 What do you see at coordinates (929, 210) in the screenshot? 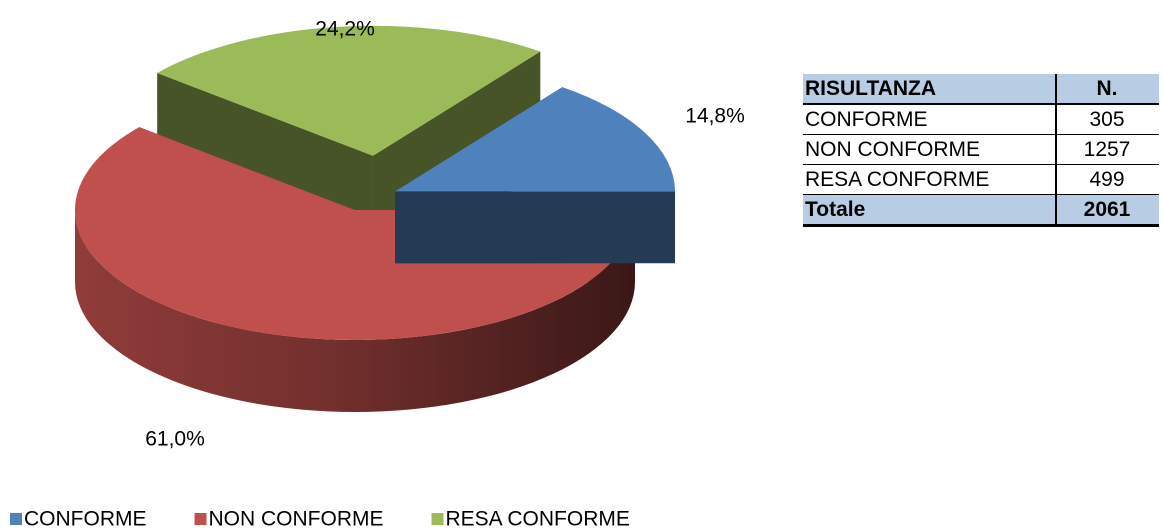
I see `cell: Totale` at bounding box center [929, 210].